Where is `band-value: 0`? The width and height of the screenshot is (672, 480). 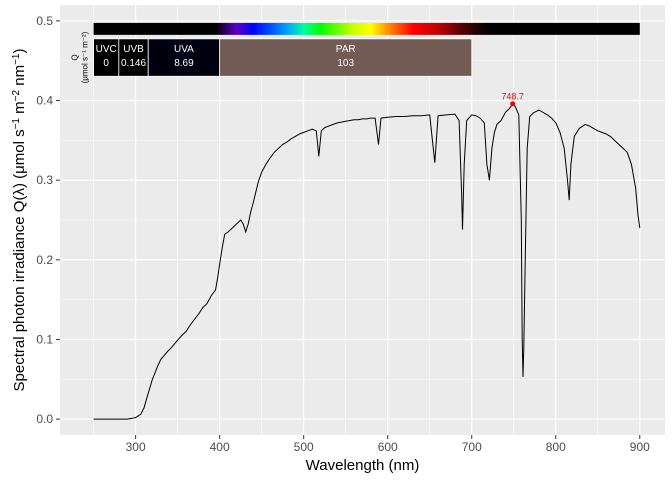
band-value: 0 is located at coordinates (106, 63).